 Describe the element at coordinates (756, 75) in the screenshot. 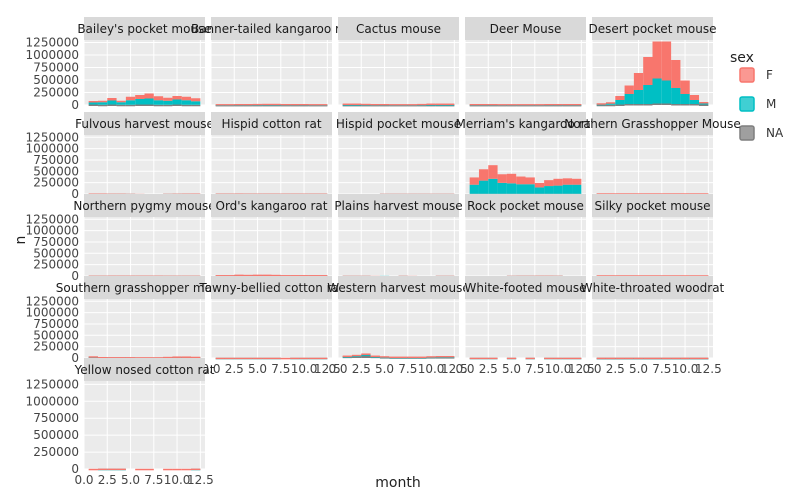

I see `legend-entry-f: F` at that location.